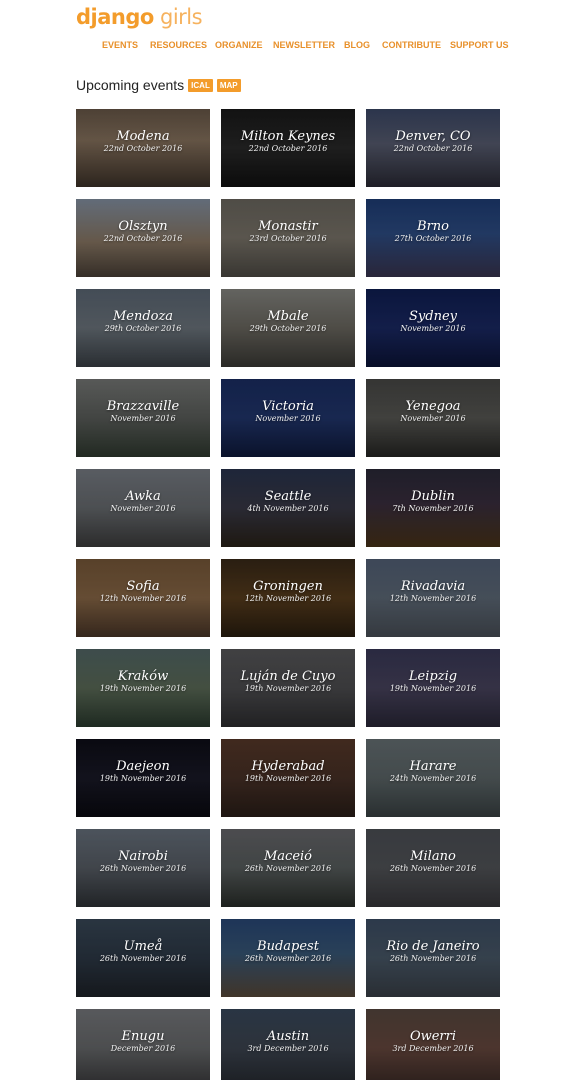  I want to click on event-city: Harare, so click(433, 766).